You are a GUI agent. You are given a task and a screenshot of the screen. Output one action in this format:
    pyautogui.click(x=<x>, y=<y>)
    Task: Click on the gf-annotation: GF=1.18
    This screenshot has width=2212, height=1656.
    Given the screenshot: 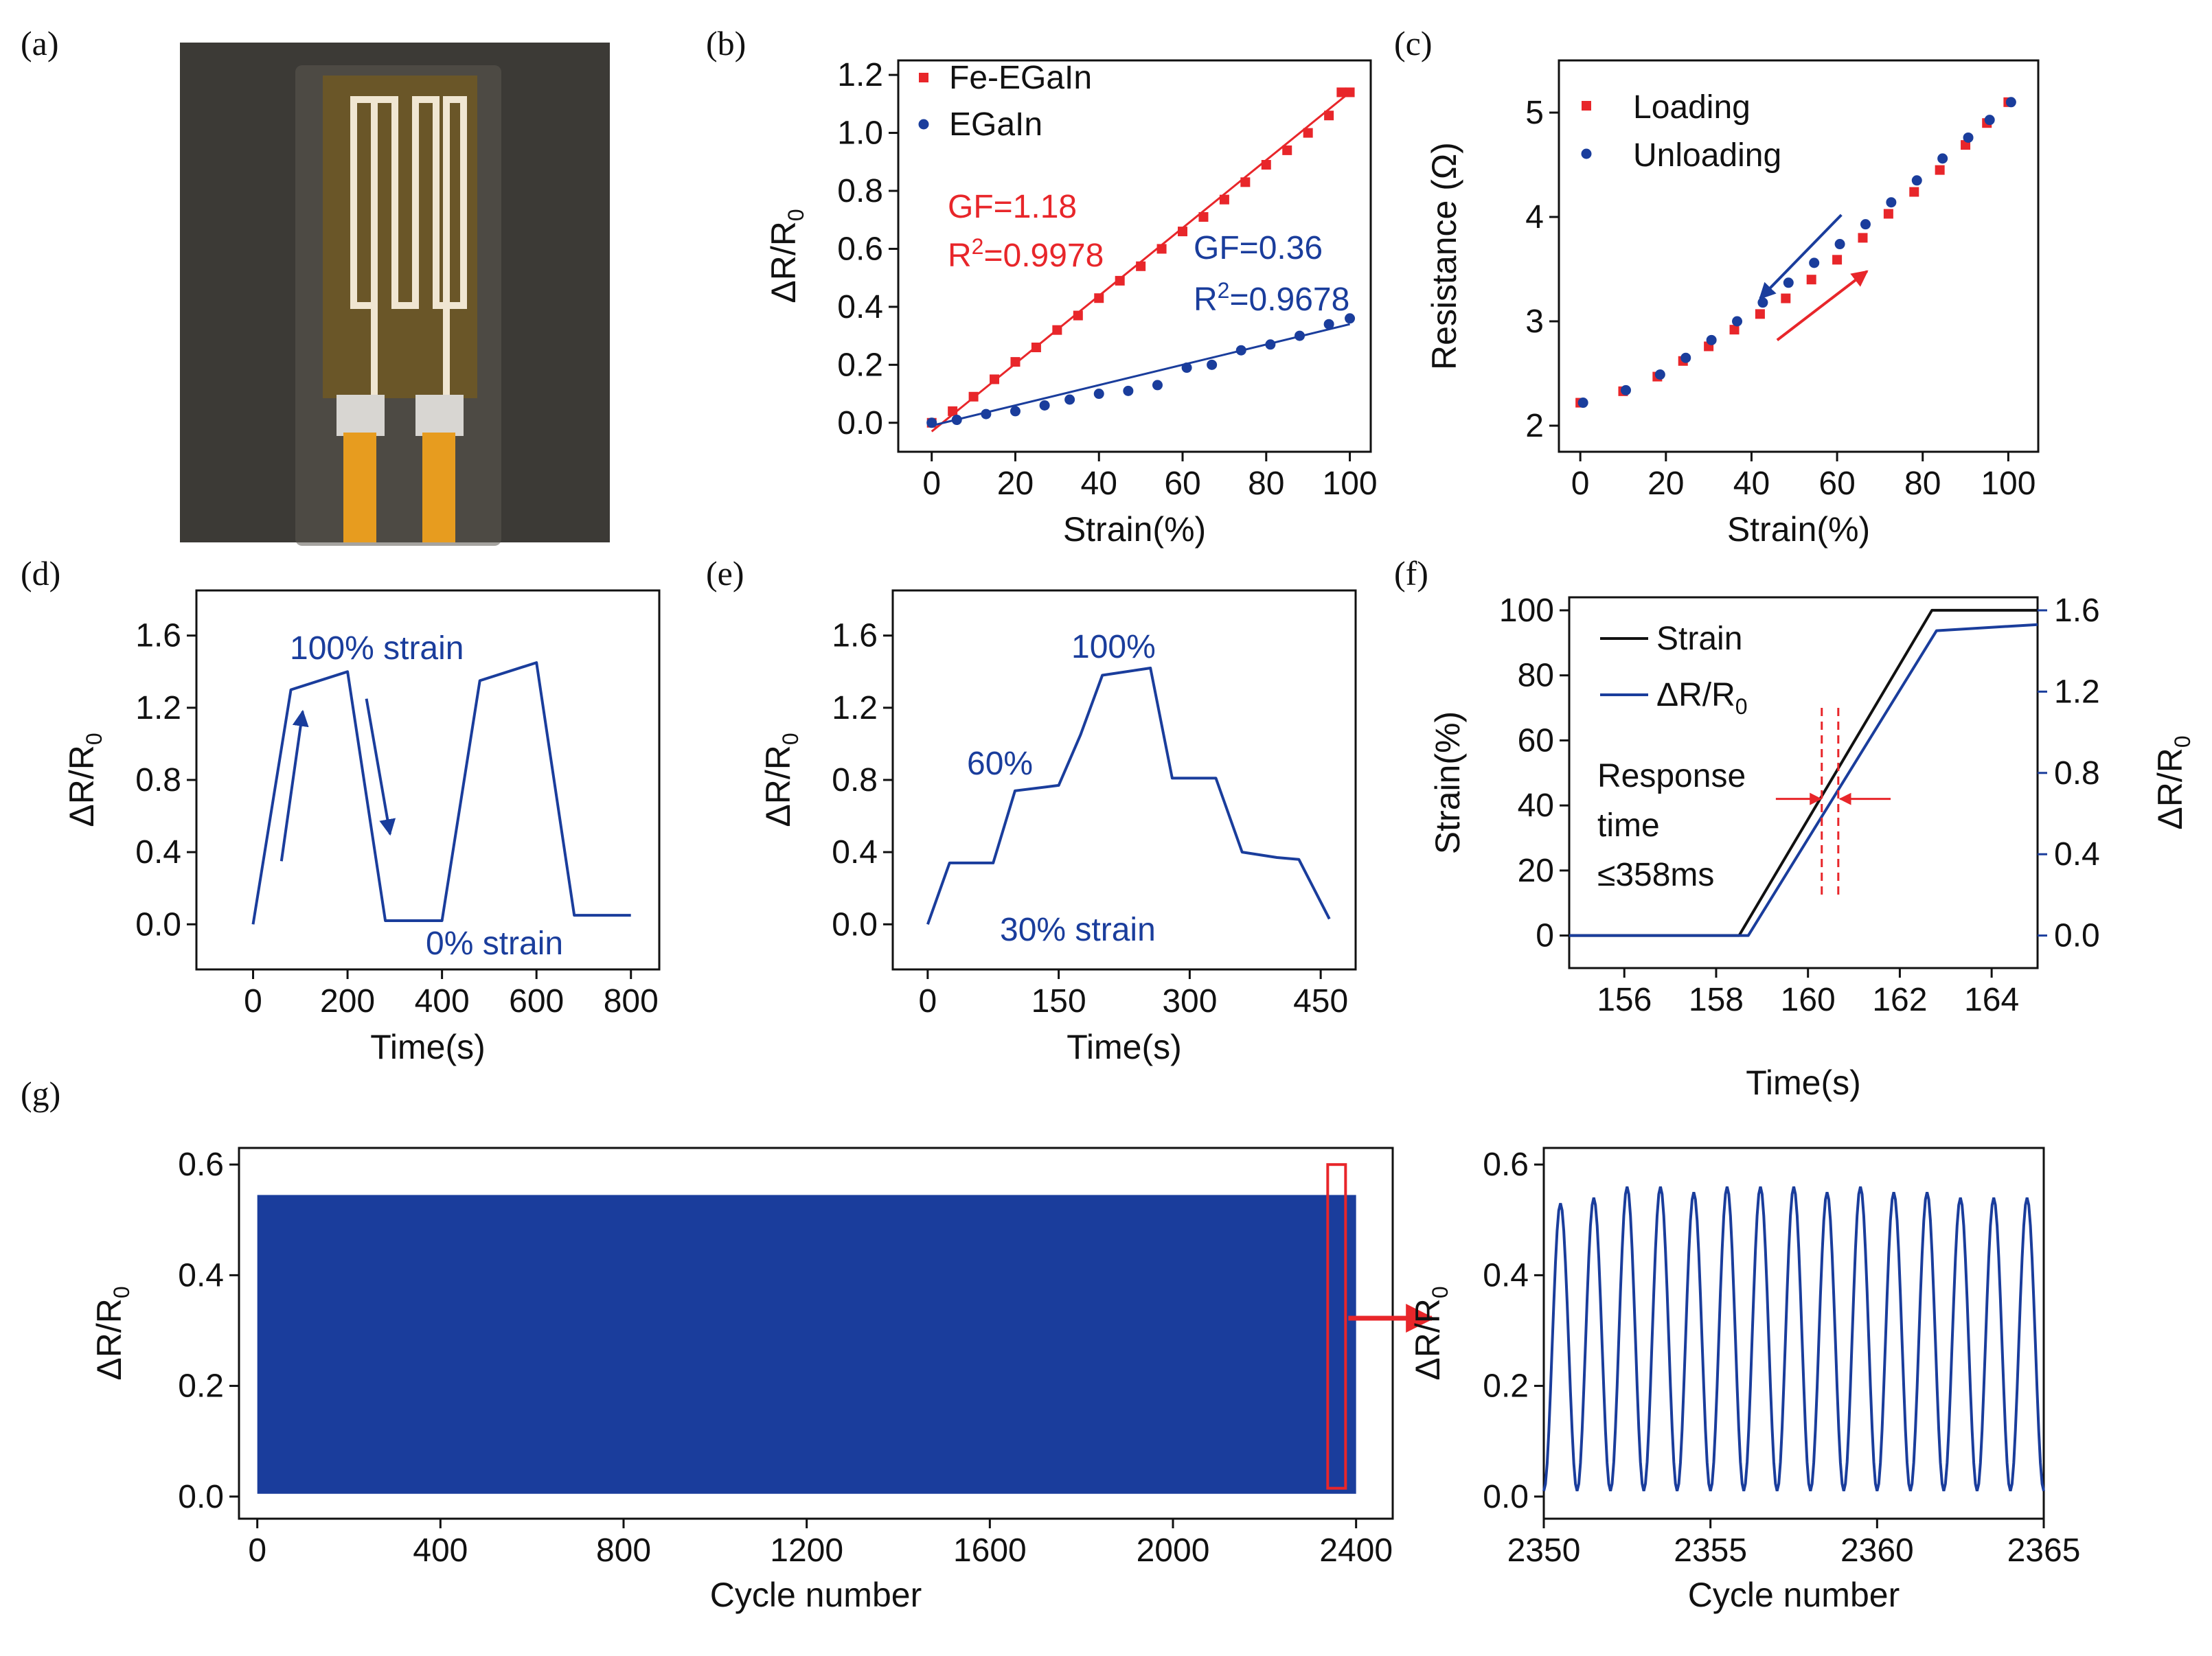 What is the action you would take?
    pyautogui.click(x=1012, y=207)
    